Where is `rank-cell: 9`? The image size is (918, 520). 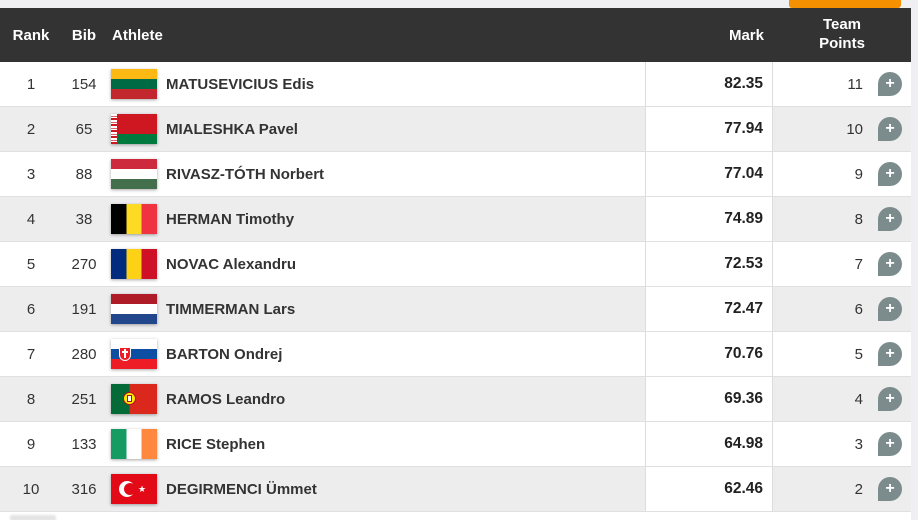 rank-cell: 9 is located at coordinates (31, 444).